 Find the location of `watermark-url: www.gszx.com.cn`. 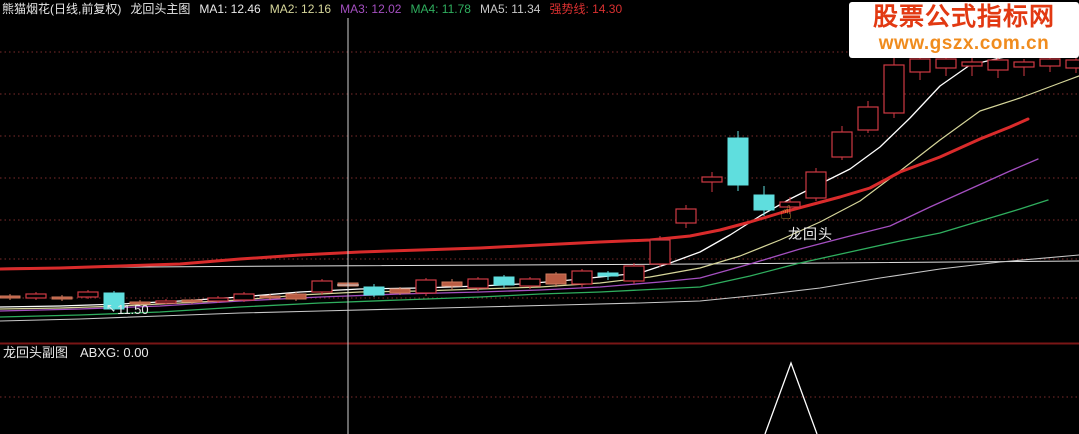

watermark-url: www.gszx.com.cn is located at coordinates (964, 43).